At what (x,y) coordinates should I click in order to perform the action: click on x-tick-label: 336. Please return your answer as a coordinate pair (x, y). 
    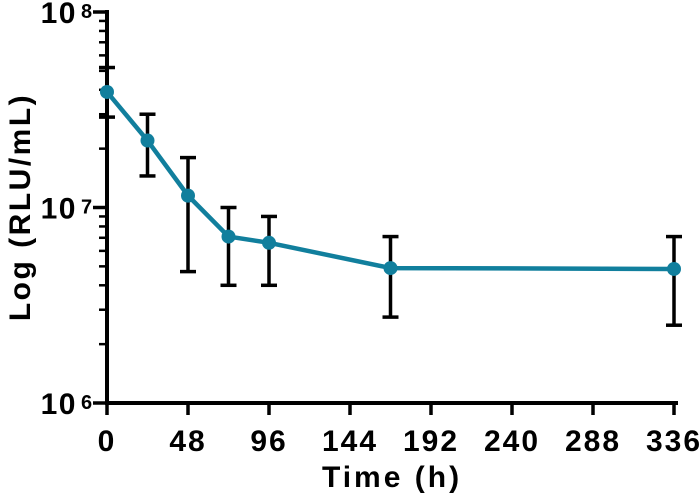
    Looking at the image, I should click on (673, 441).